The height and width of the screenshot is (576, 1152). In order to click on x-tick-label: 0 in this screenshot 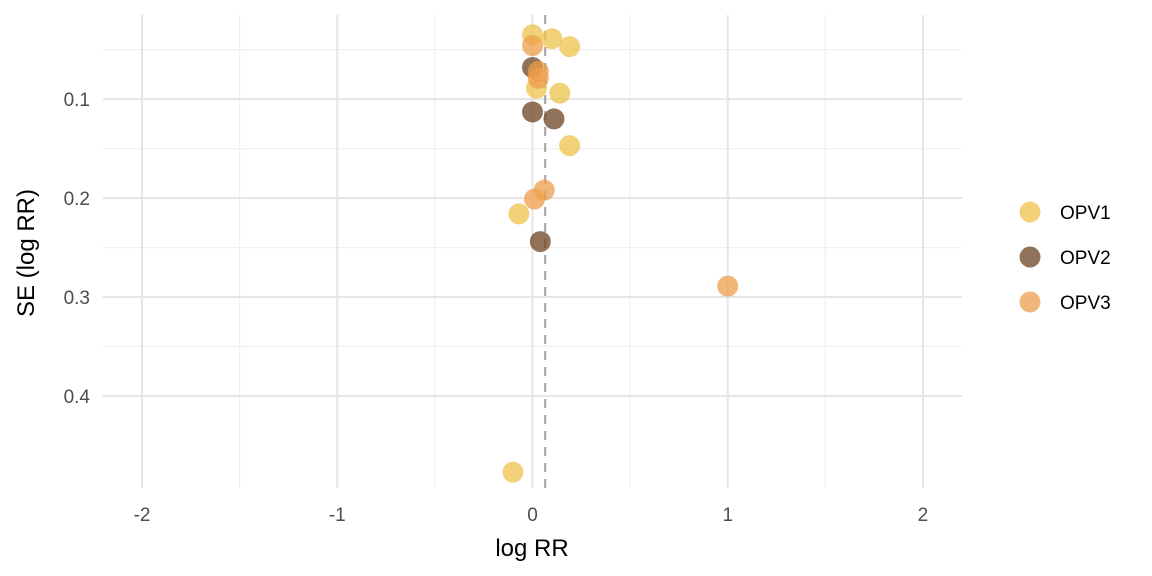, I will do `click(532, 515)`.